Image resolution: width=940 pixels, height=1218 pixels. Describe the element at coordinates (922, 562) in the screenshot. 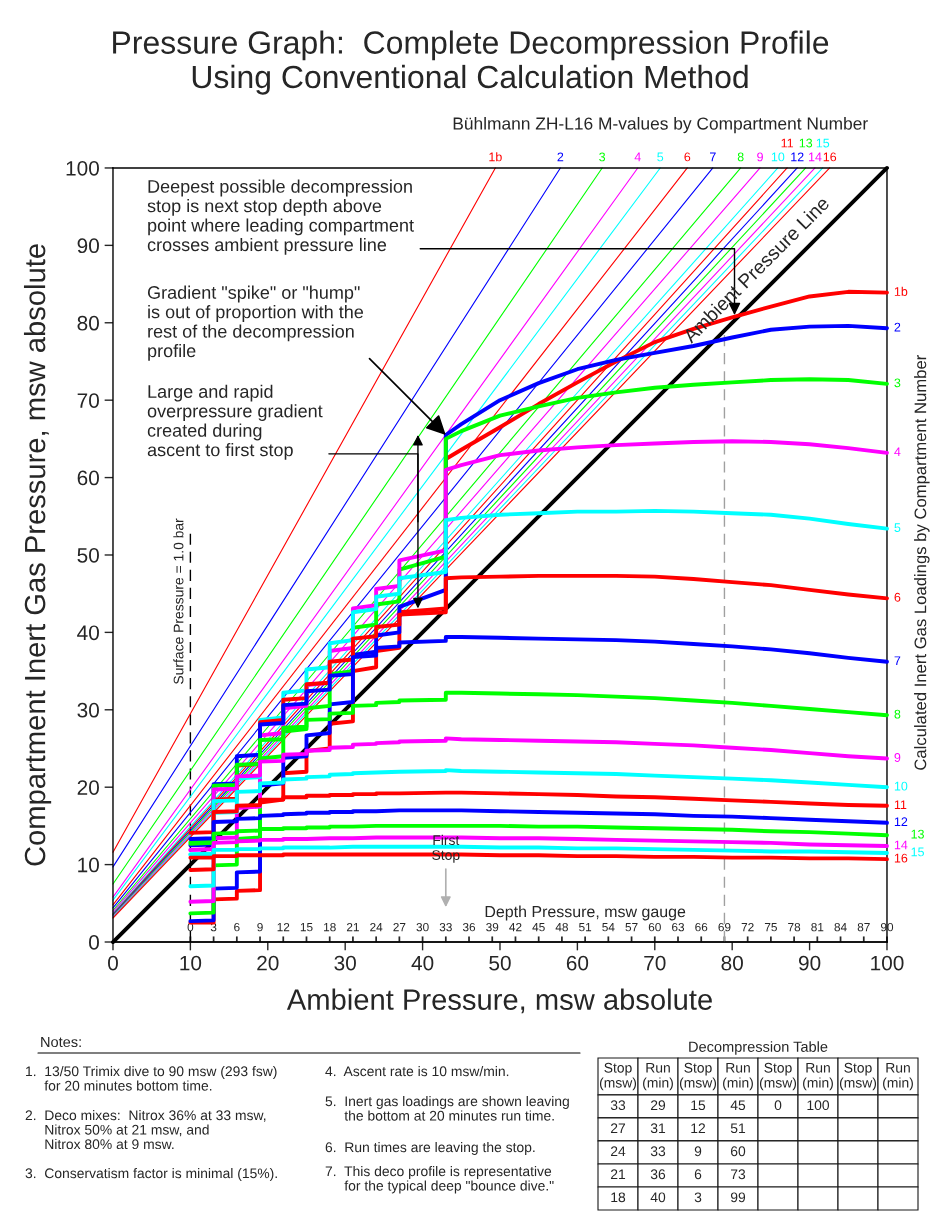

I see `y2-axis-title: Calculated Inert Gas Loadings by Compartment Number` at that location.